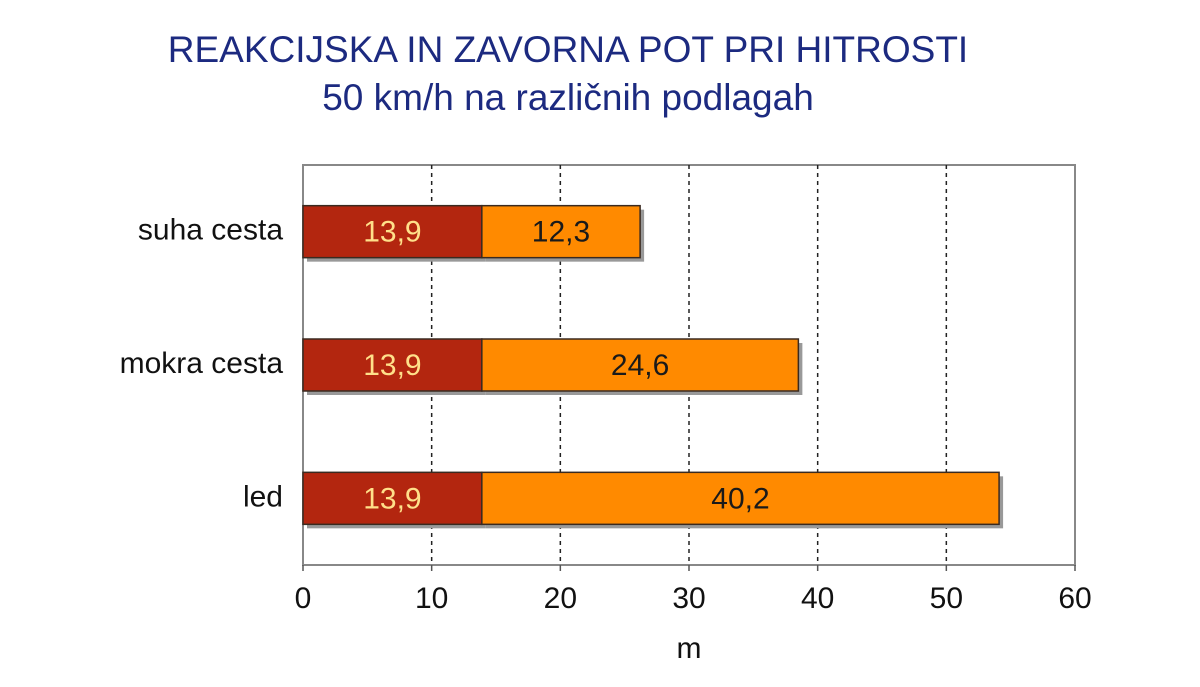 Image resolution: width=1200 pixels, height=687 pixels. I want to click on y-tick-label: led, so click(263, 496).